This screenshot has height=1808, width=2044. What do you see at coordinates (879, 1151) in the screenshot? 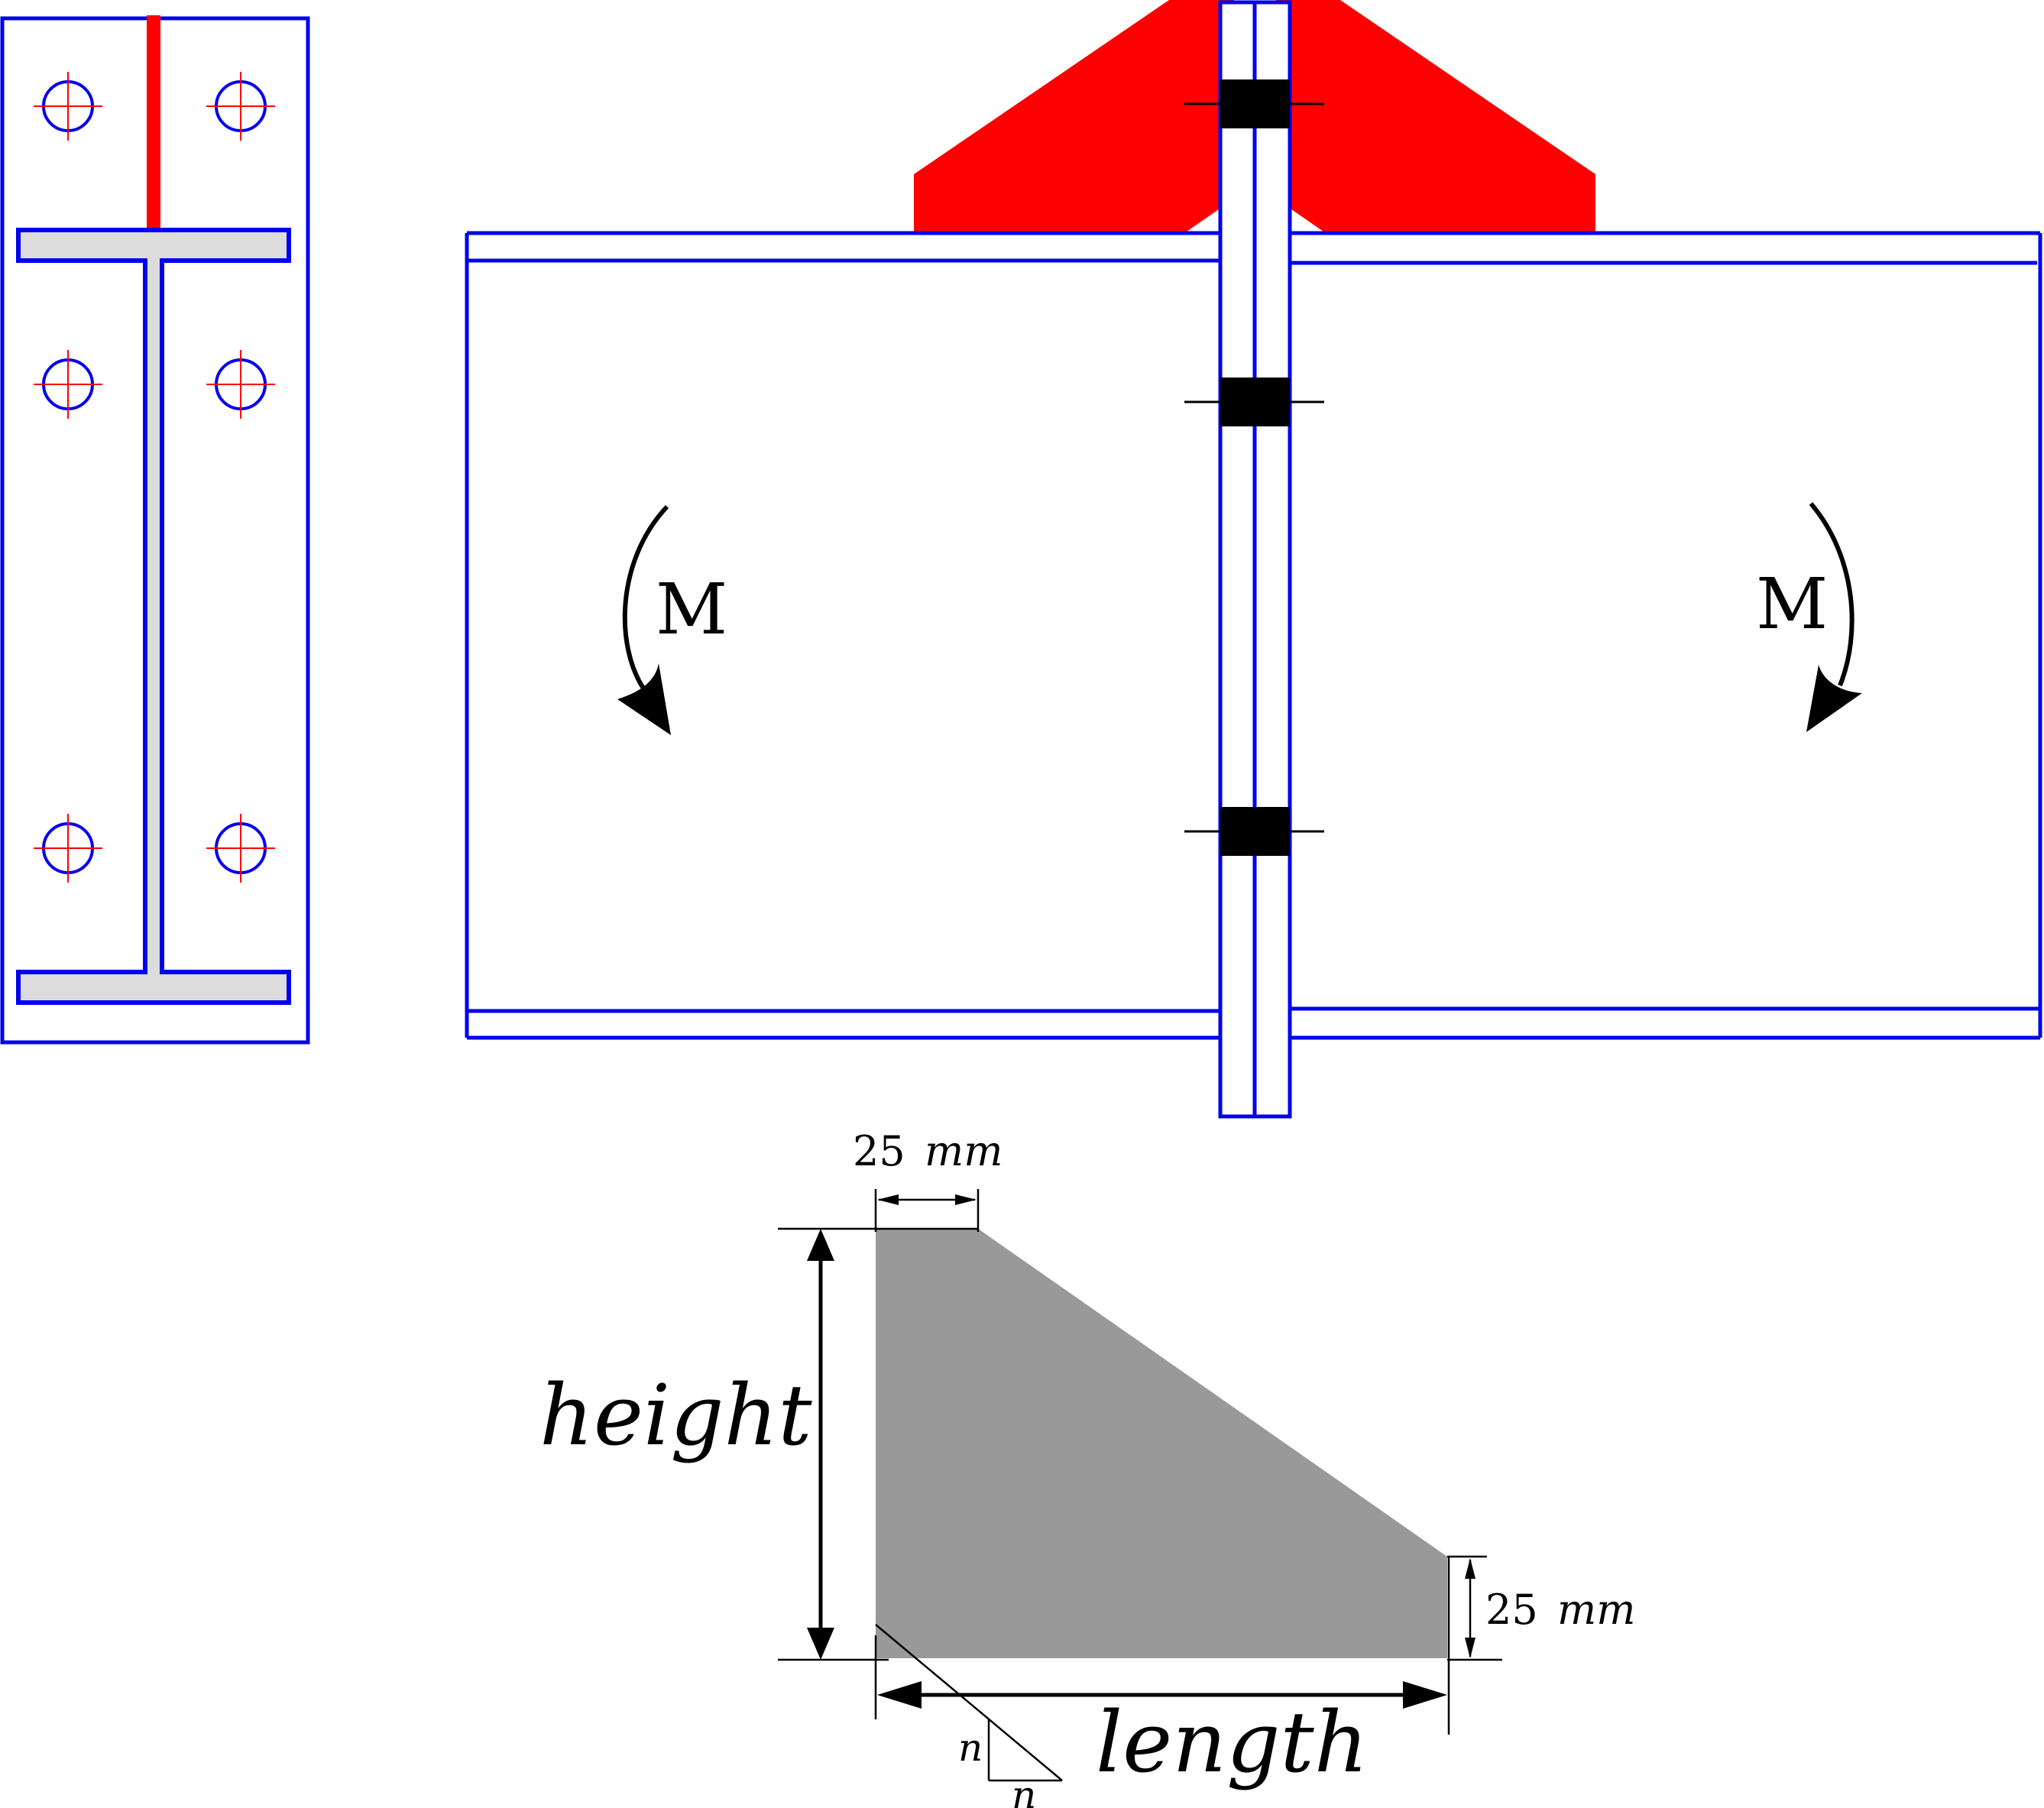
I see `dim-top-value: 25` at bounding box center [879, 1151].